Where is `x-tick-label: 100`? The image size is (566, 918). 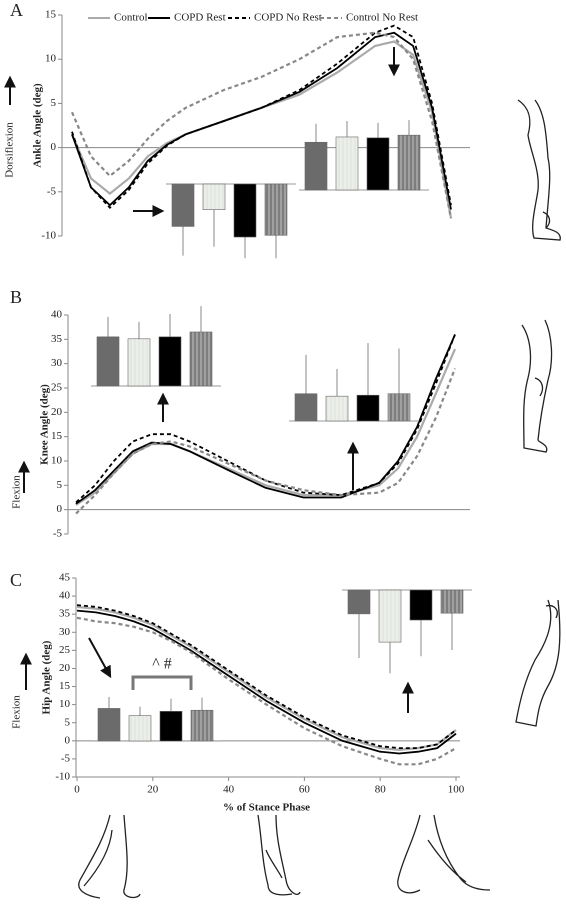 x-tick-label: 100 is located at coordinates (456, 790).